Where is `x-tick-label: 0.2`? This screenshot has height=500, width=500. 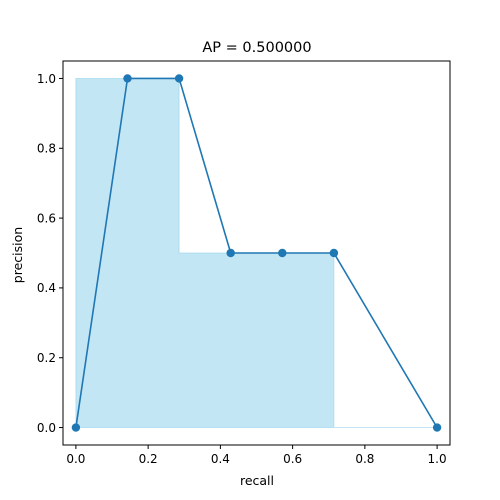 x-tick-label: 0.2 is located at coordinates (148, 459).